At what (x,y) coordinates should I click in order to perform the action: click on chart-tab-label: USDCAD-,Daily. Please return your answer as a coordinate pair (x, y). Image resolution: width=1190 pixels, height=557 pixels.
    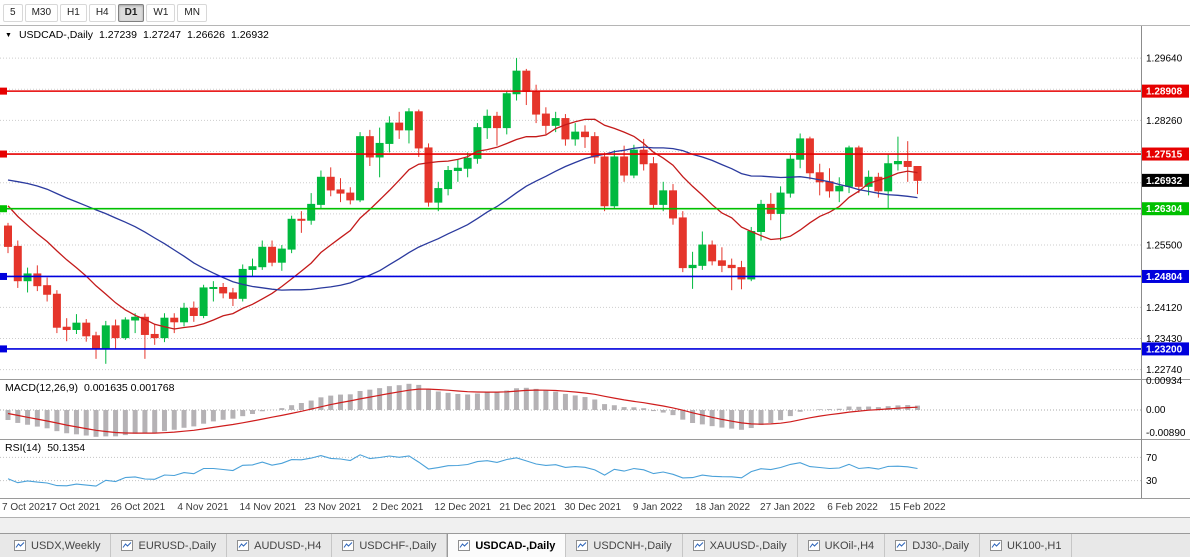
    Looking at the image, I should click on (515, 545).